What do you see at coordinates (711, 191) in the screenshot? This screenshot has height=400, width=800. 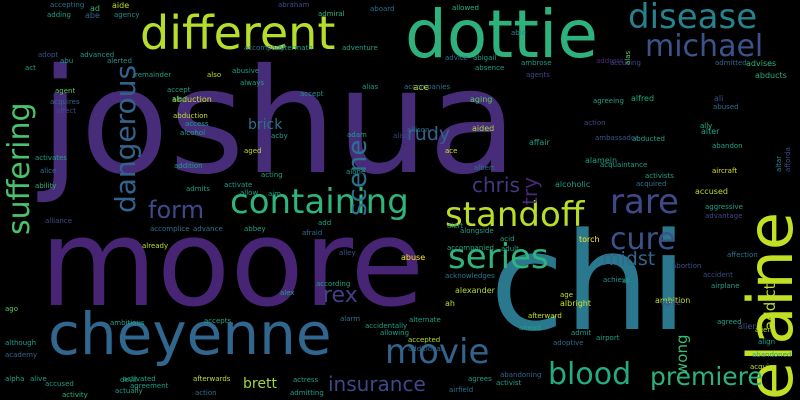 I see `word-33: accused` at bounding box center [711, 191].